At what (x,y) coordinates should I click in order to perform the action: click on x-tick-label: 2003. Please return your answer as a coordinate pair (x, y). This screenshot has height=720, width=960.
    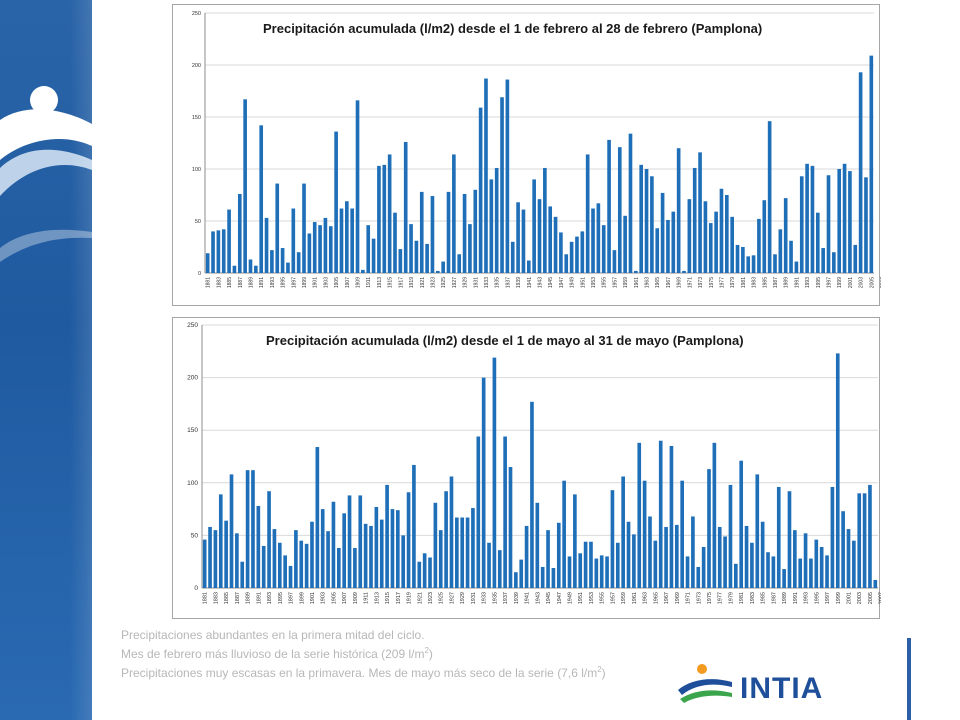
    Looking at the image, I should click on (860, 598).